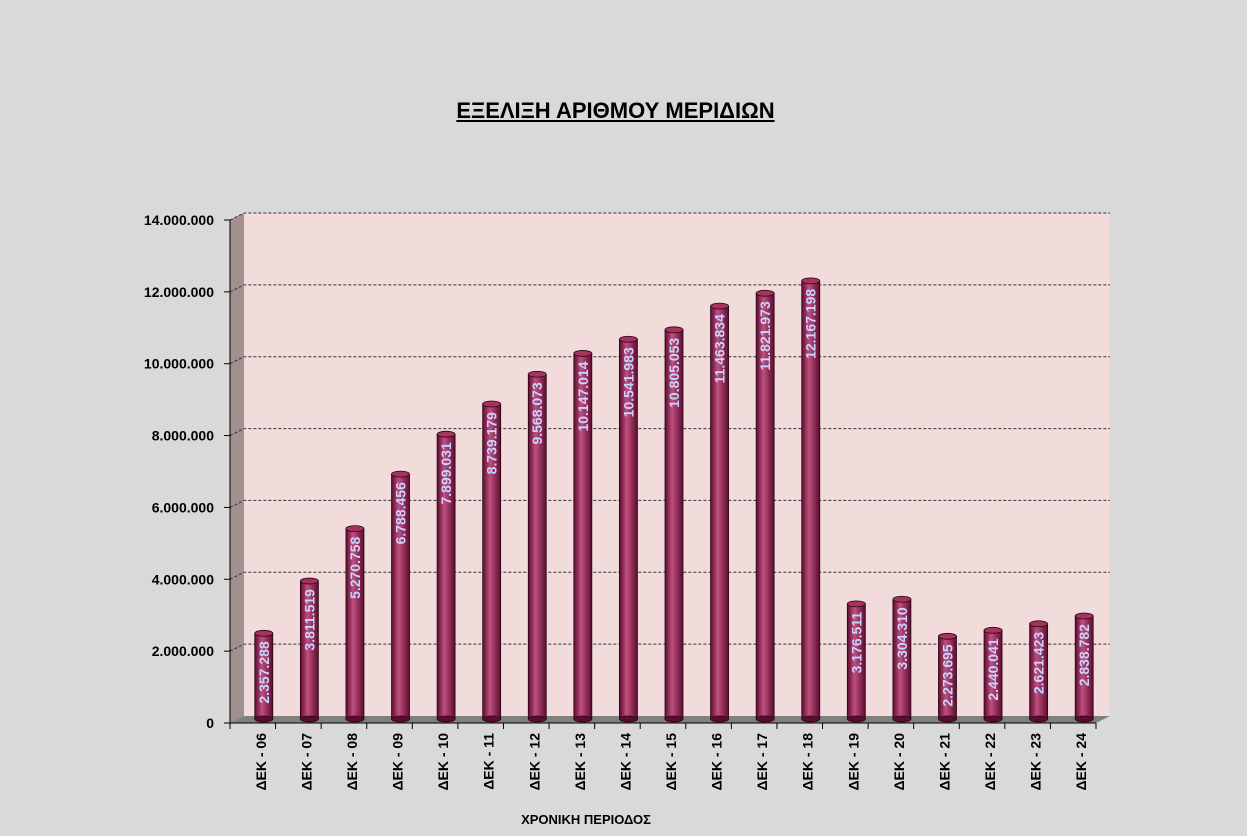  I want to click on bar: 6.788.456, so click(400, 596).